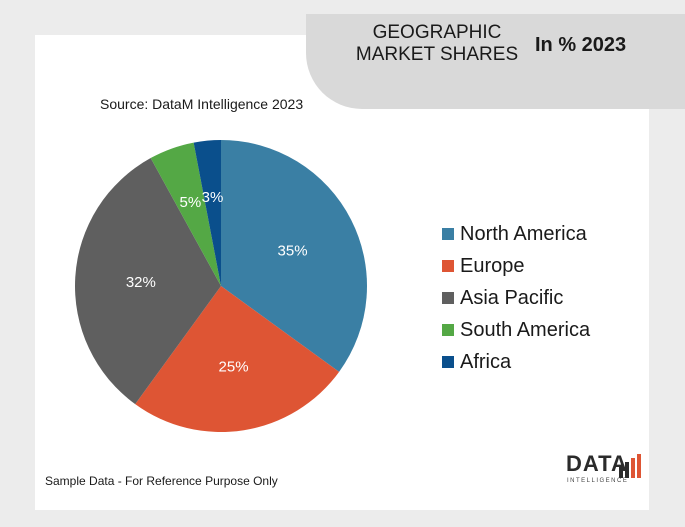 This screenshot has width=685, height=527. I want to click on pie-slice-europe, so click(237, 359).